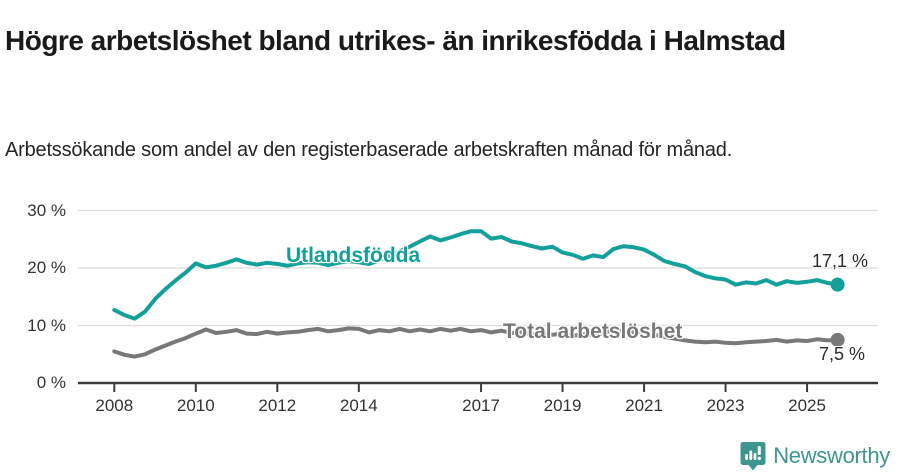 Image resolution: width=900 pixels, height=474 pixels. I want to click on y-tick-label: 0 %, so click(51, 382).